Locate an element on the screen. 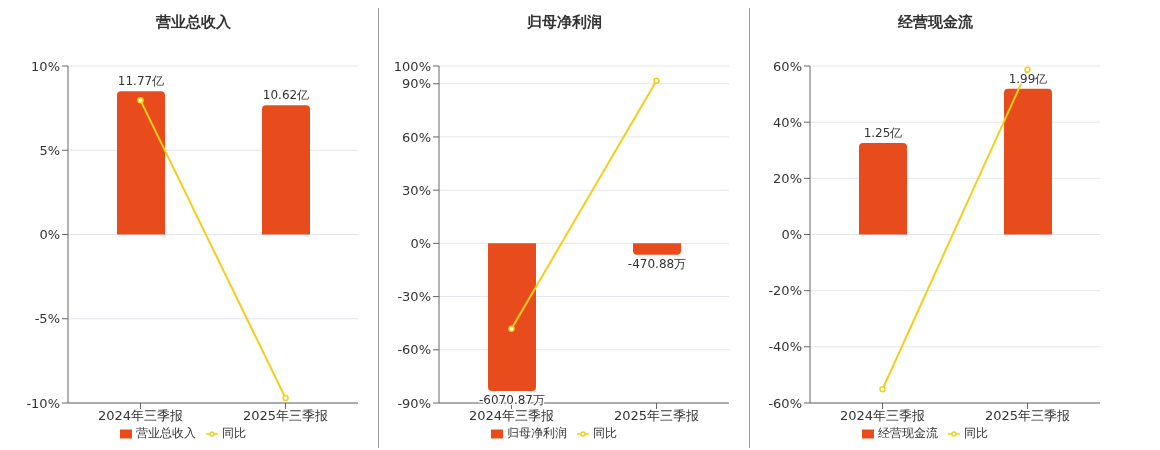 The height and width of the screenshot is (450, 1160). y-tick-label: 100% is located at coordinates (412, 66).